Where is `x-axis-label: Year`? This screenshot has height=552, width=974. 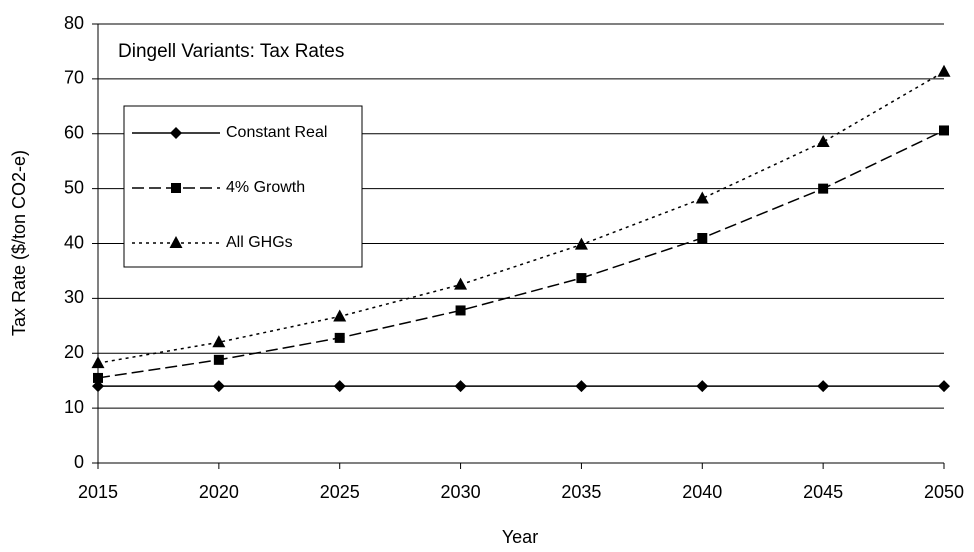
x-axis-label: Year is located at coordinates (520, 537).